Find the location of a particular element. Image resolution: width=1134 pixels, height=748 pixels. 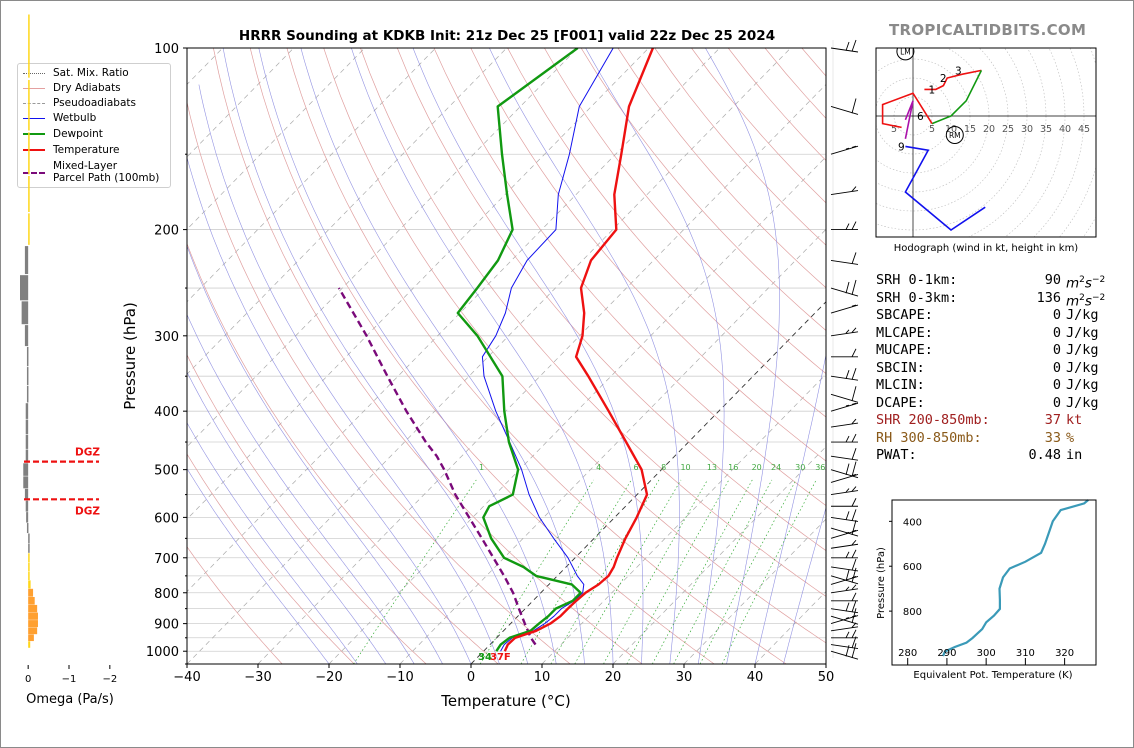

isotherm is located at coordinates (240, 103).